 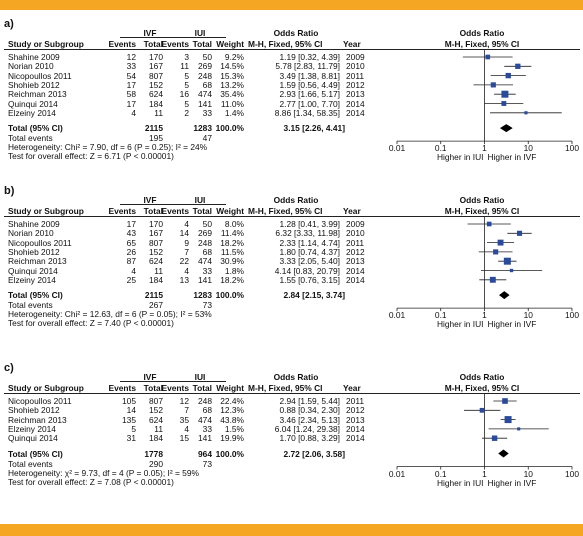 I want to click on ivf-events-cell: 12, so click(x=131, y=57).